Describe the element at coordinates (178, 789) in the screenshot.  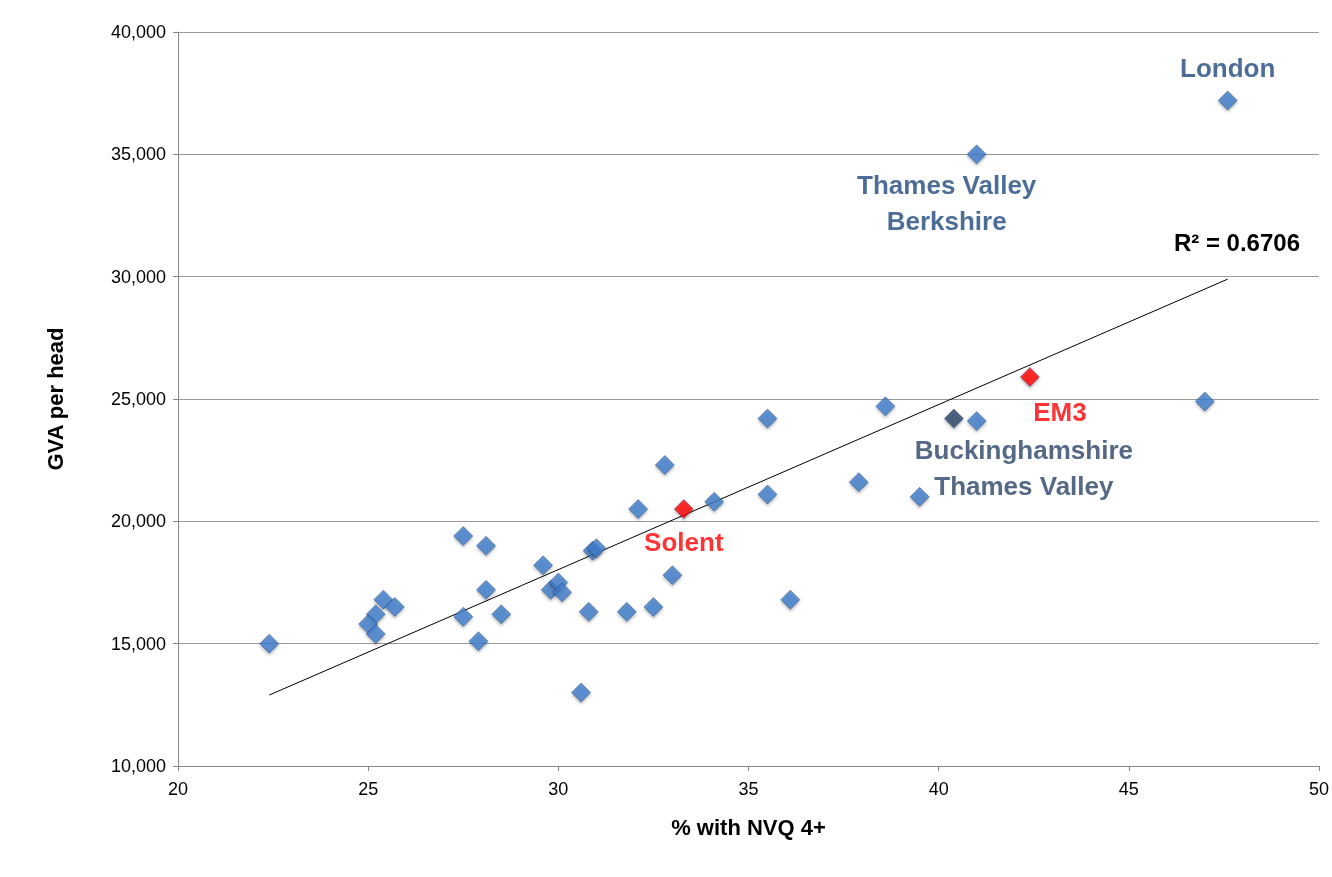
I see `x-tick-label: 20` at that location.